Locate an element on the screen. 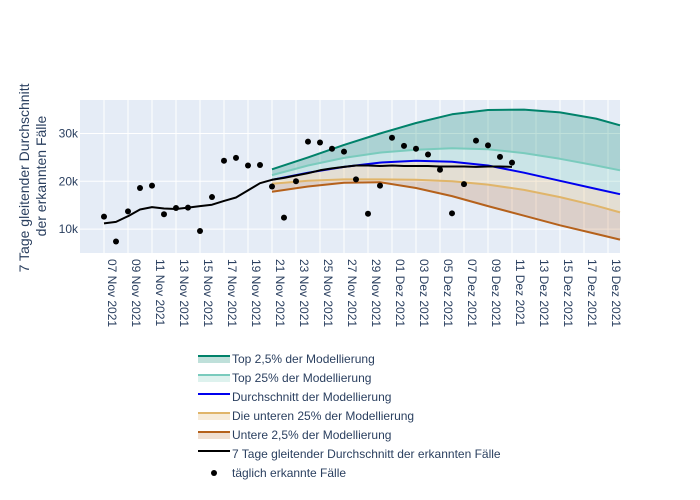 This screenshot has height=500, width=700. x-tick-label: 21 Nov 2021 is located at coordinates (280, 293).